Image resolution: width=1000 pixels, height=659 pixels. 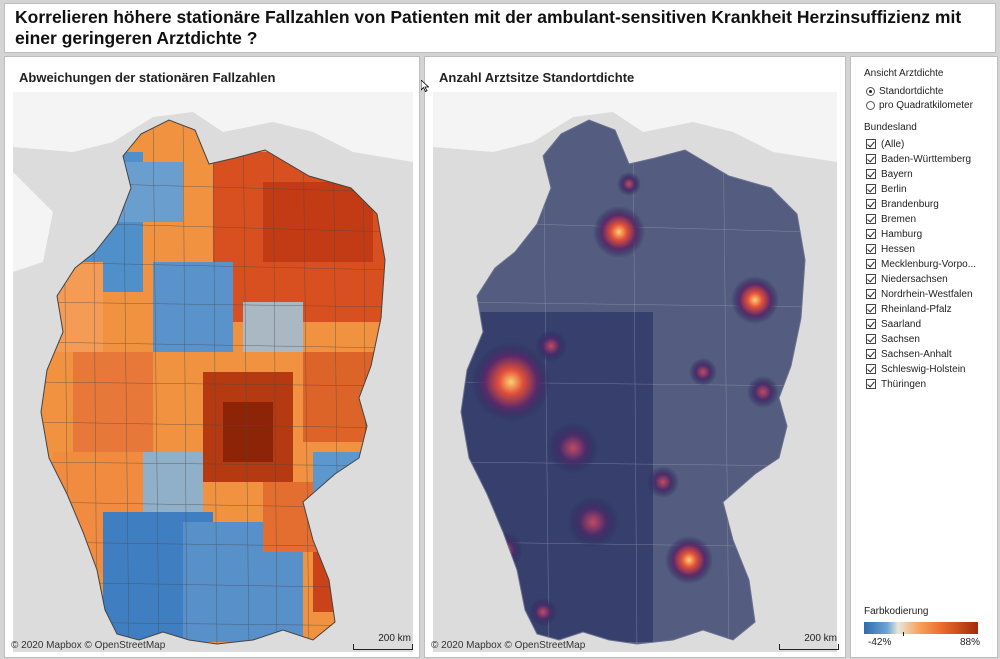 What do you see at coordinates (916, 309) in the screenshot?
I see `checkbox-label: Rheinland-Pfalz` at bounding box center [916, 309].